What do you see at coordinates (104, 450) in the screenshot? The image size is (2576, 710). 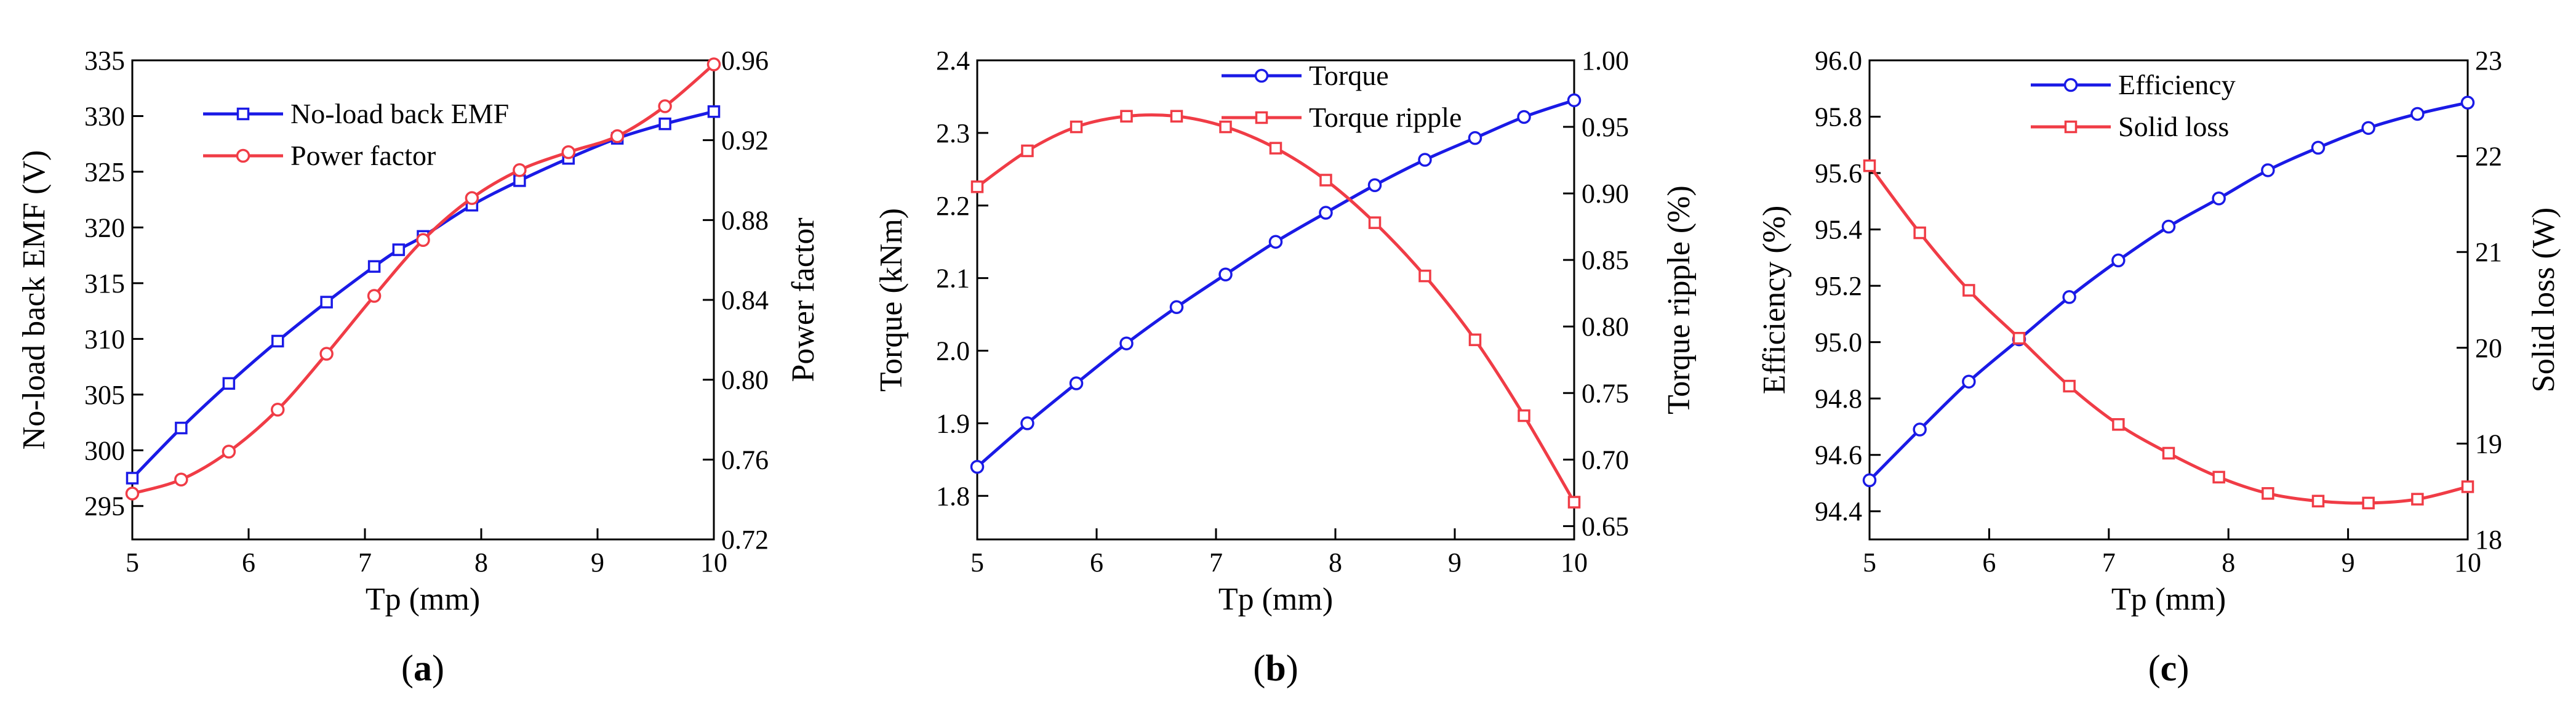 I see `y-left-tick-label: 300` at bounding box center [104, 450].